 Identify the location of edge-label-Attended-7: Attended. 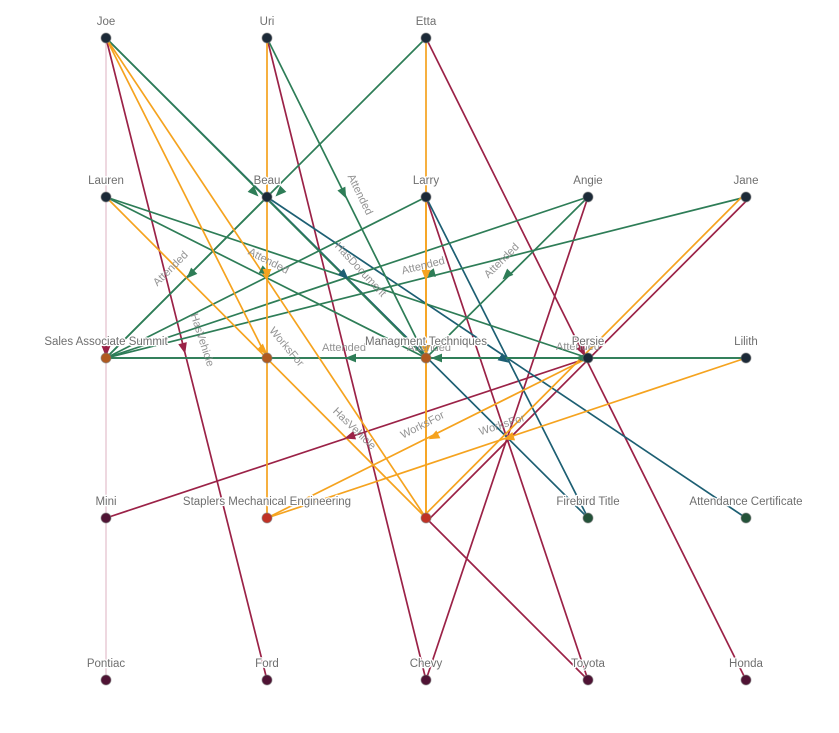
(429, 348).